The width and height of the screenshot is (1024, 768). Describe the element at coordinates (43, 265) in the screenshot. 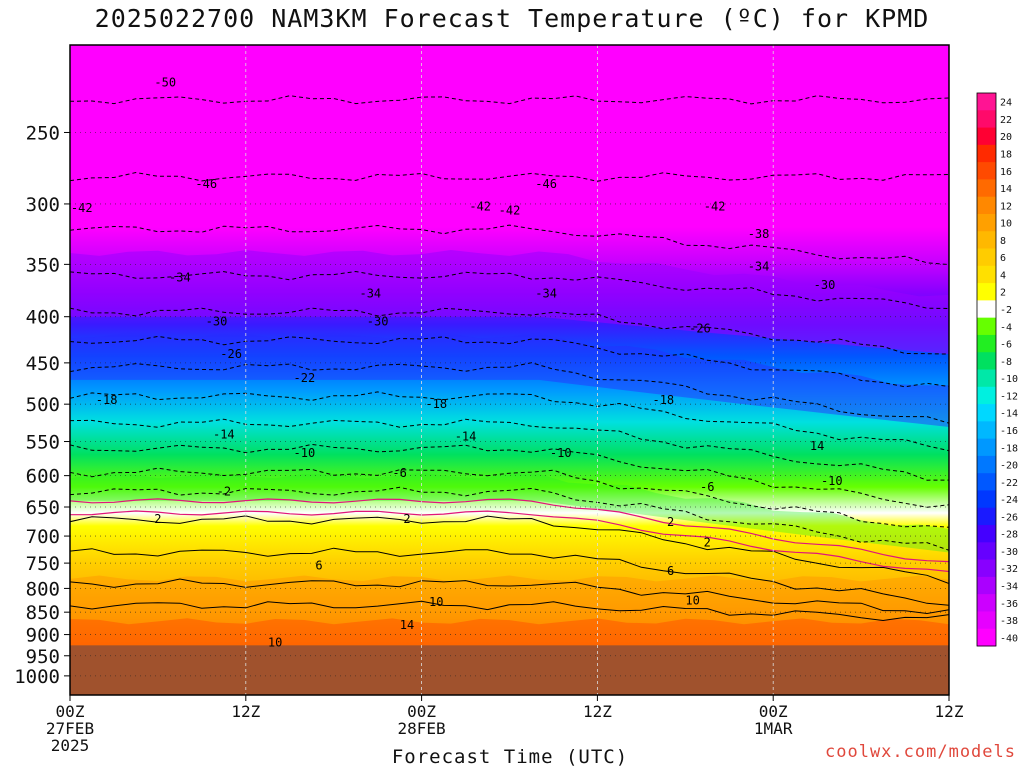

I see `y-tick-label: 350` at that location.